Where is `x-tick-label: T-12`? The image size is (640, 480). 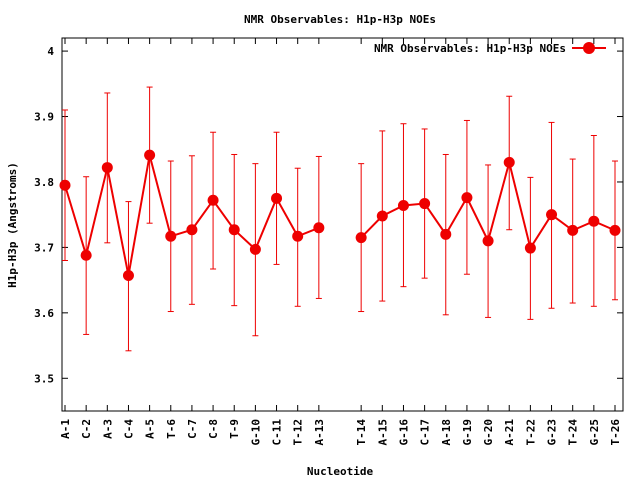
x-tick-label: T-12 is located at coordinates (298, 432).